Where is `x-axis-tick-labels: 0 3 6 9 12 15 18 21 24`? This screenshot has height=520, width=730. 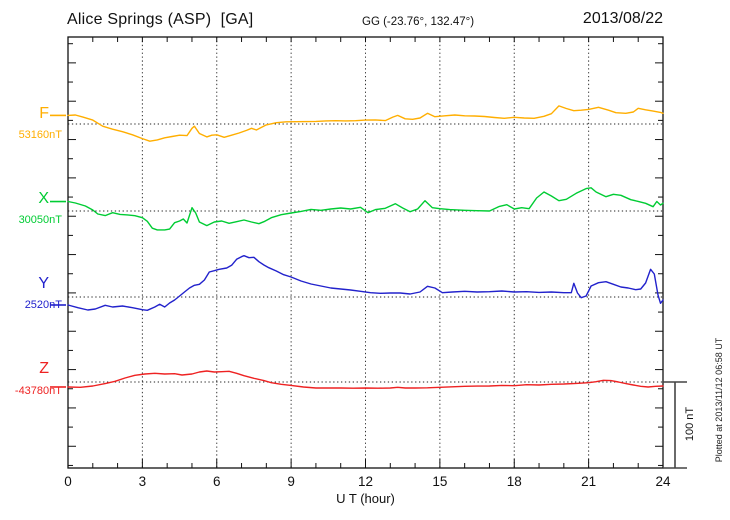 x-axis-tick-labels: 0 3 6 9 12 15 18 21 24 is located at coordinates (365, 482).